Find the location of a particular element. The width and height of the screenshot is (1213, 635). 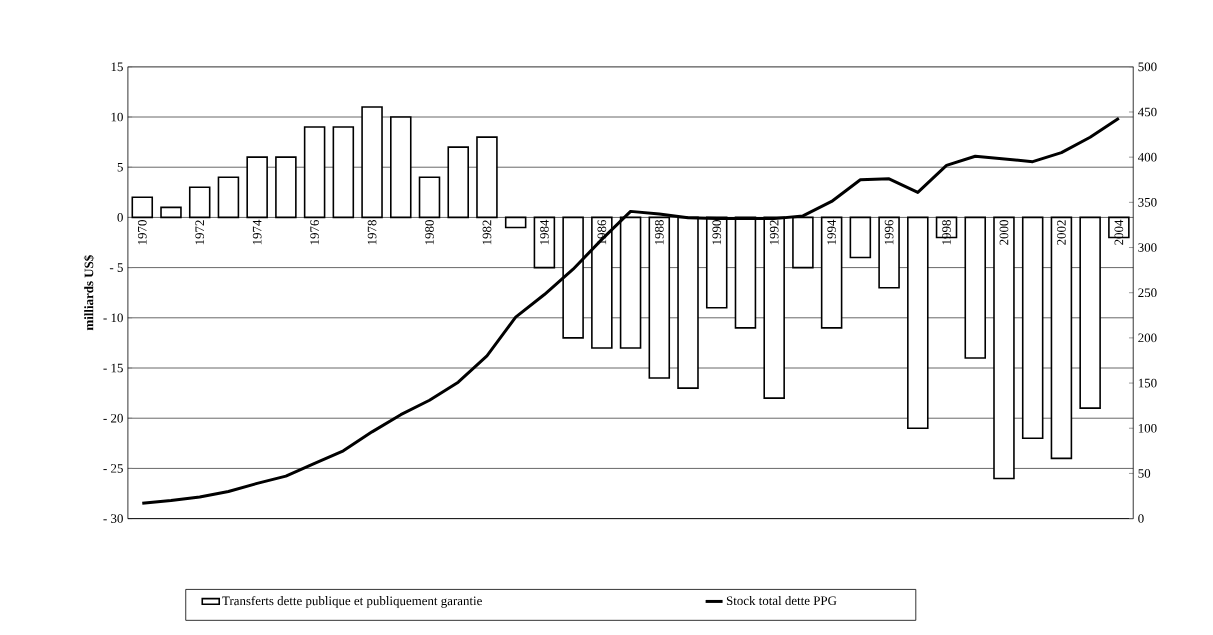

x-tick-label: 1972 is located at coordinates (200, 232).